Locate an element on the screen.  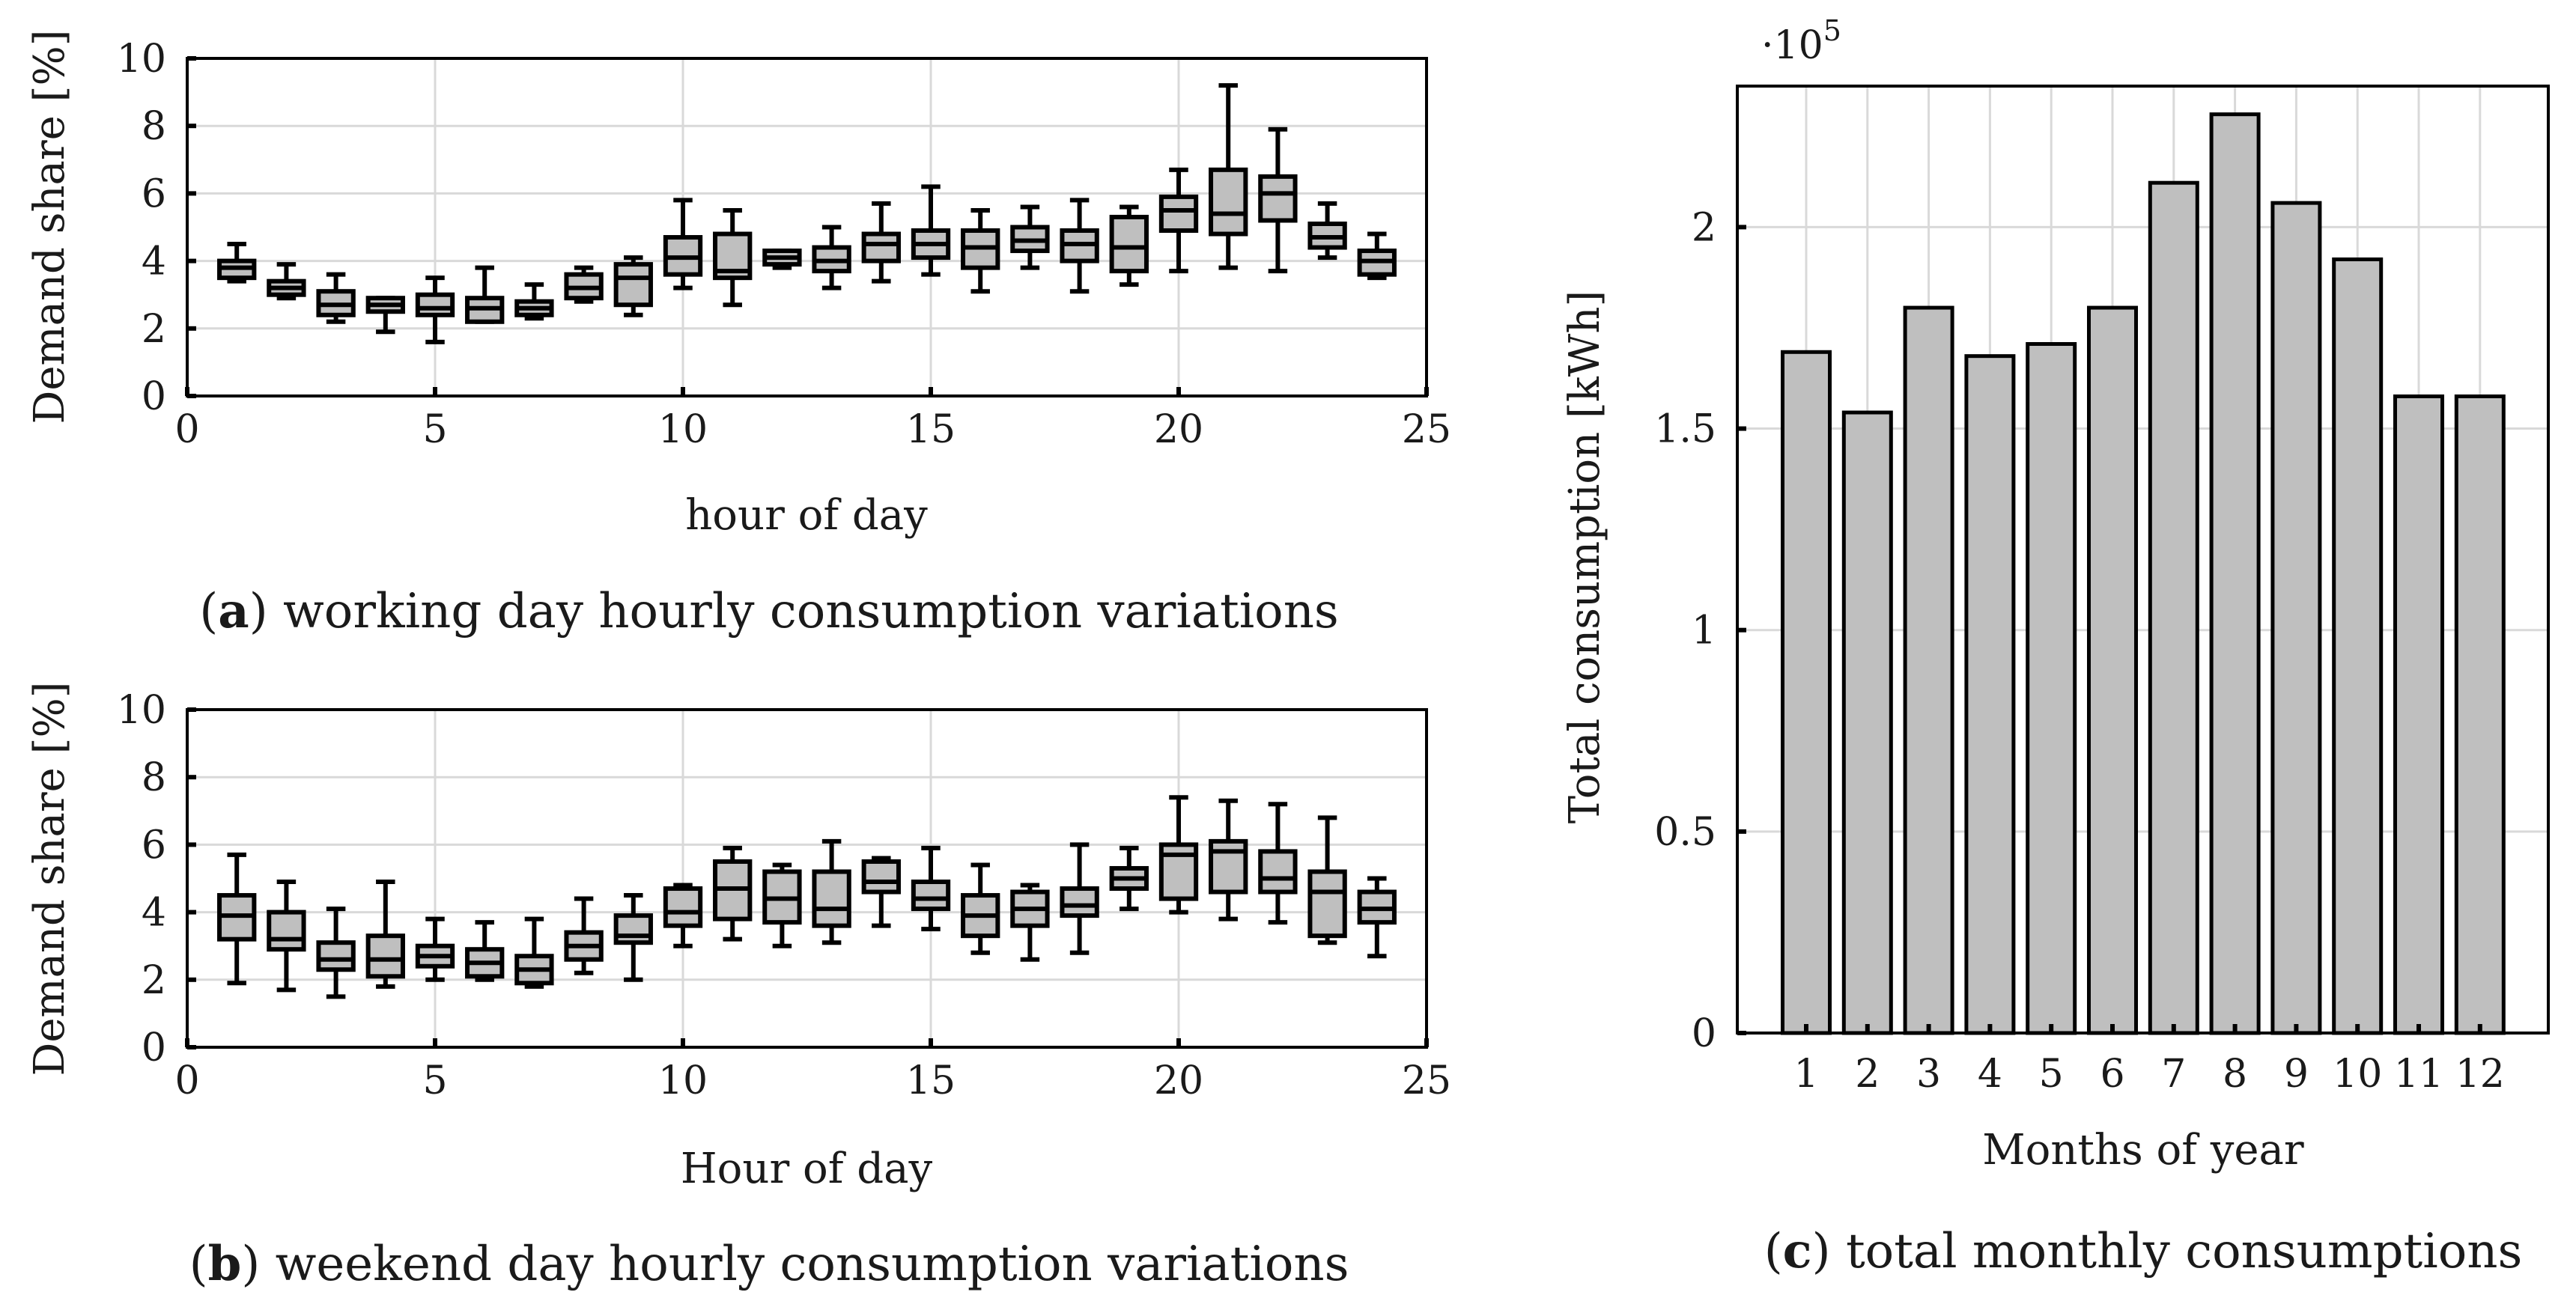
panel-c-scale-exponent: 5 is located at coordinates (1832, 30).